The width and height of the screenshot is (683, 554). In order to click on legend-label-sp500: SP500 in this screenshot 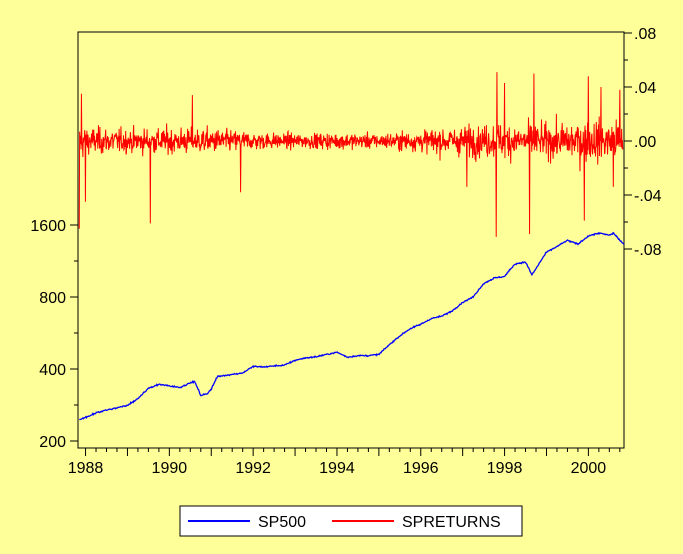, I will do `click(282, 522)`.